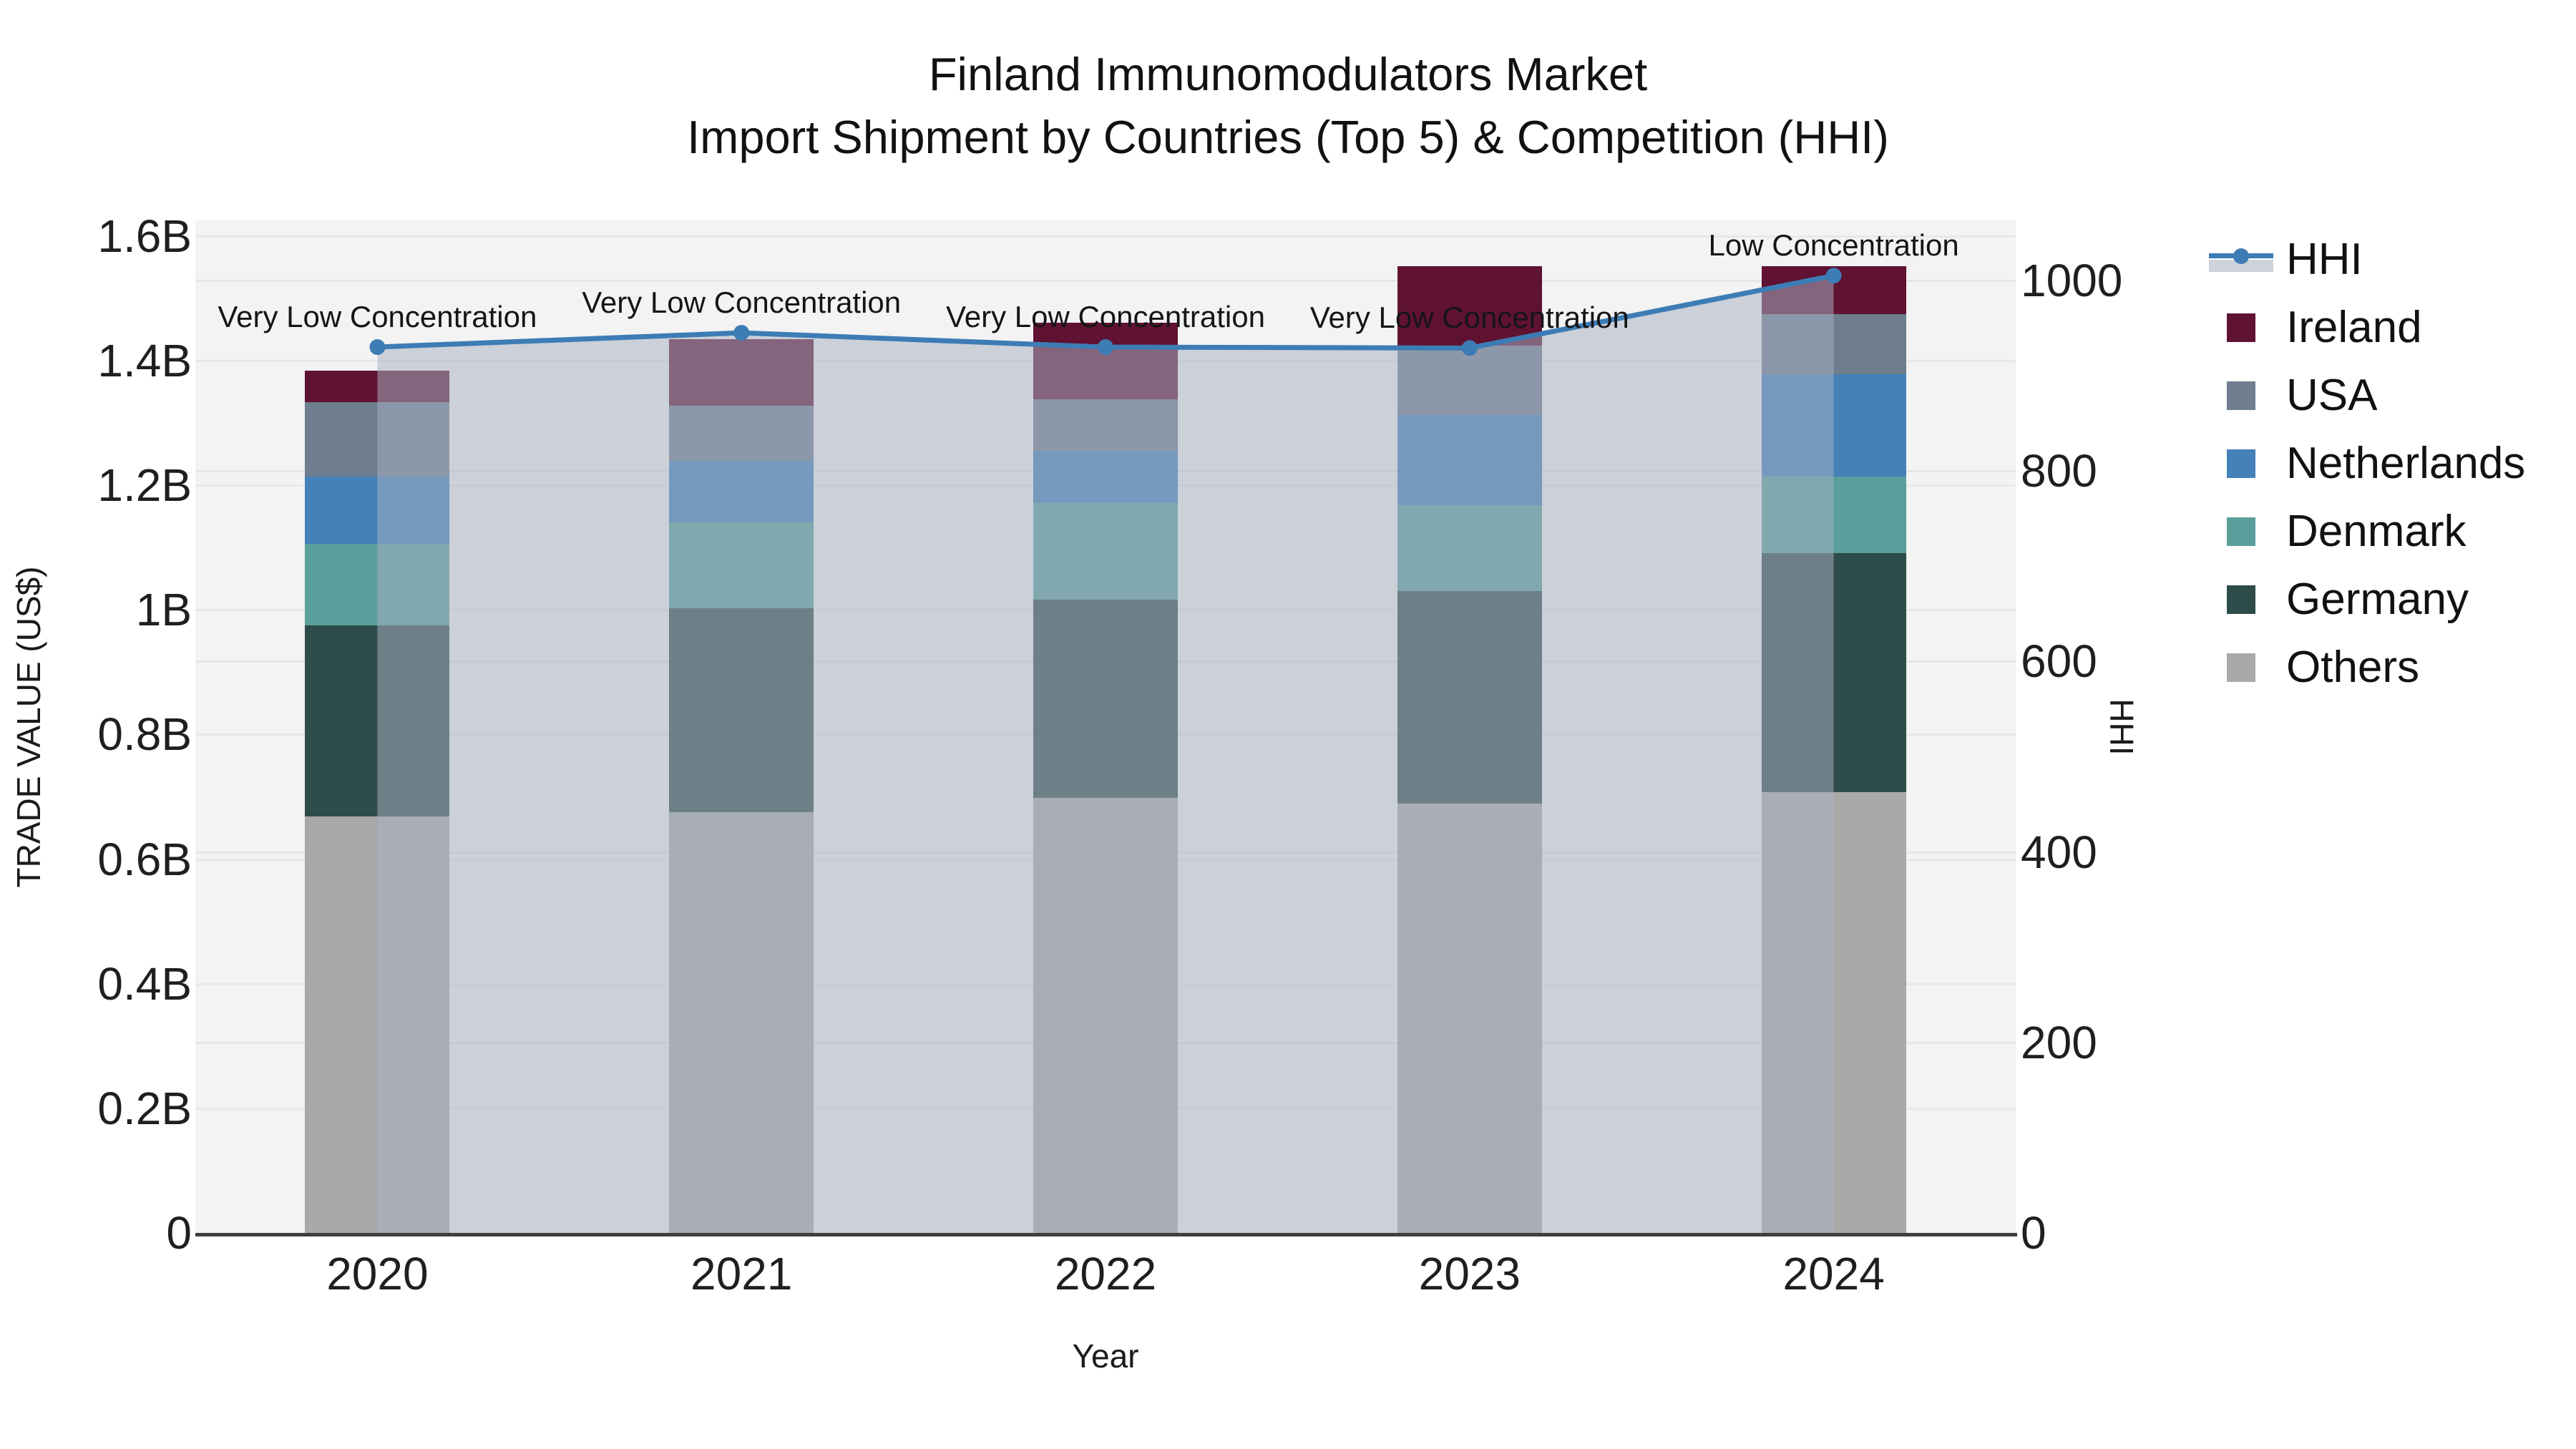 The width and height of the screenshot is (2576, 1449). What do you see at coordinates (2377, 599) in the screenshot?
I see `legend-label: Germany` at bounding box center [2377, 599].